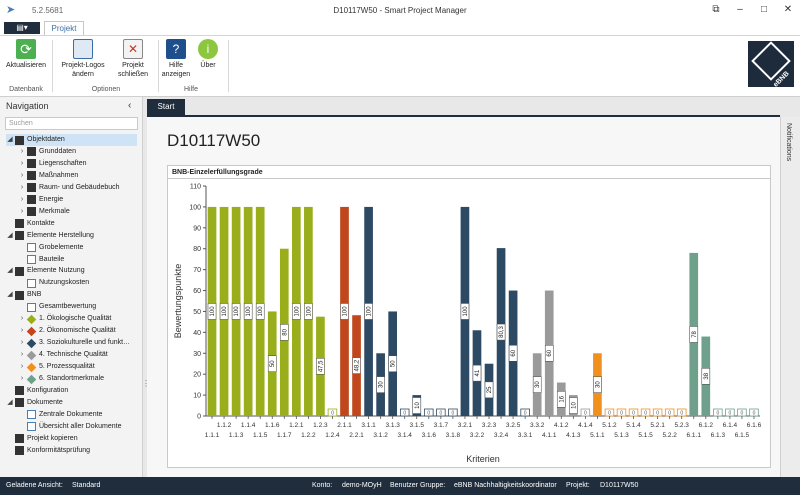  Describe the element at coordinates (60, 235) in the screenshot. I see `nav-item-label: Elemente Herstellung` at that location.